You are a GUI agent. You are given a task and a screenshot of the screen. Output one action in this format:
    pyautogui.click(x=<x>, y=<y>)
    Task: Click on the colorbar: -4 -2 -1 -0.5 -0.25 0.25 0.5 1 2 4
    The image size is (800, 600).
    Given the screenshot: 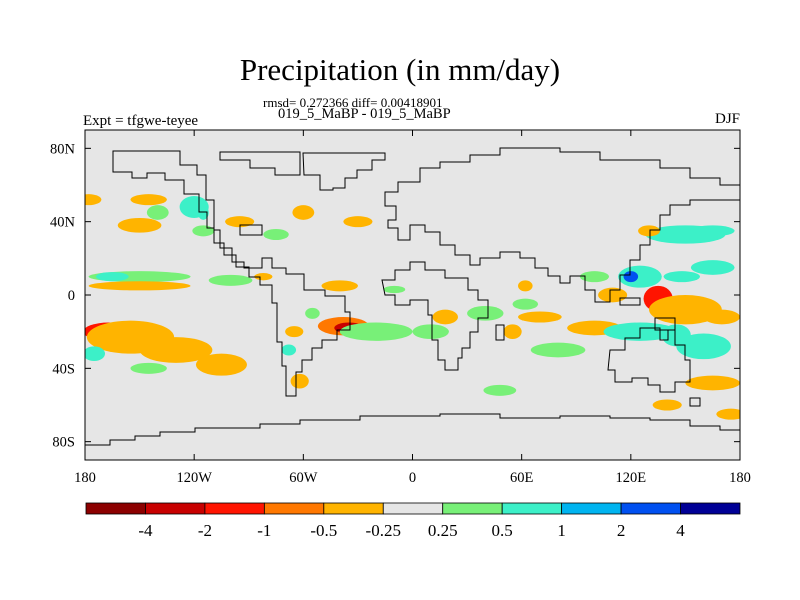 What is the action you would take?
    pyautogui.click(x=413, y=521)
    